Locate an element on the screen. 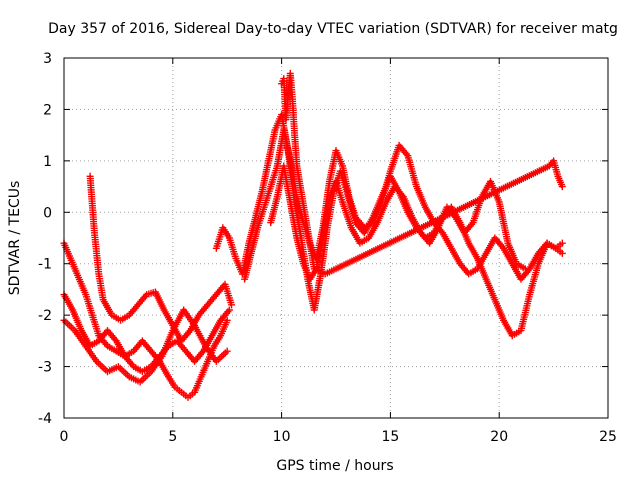  x-axis-title: GPS time / hours is located at coordinates (334, 466).